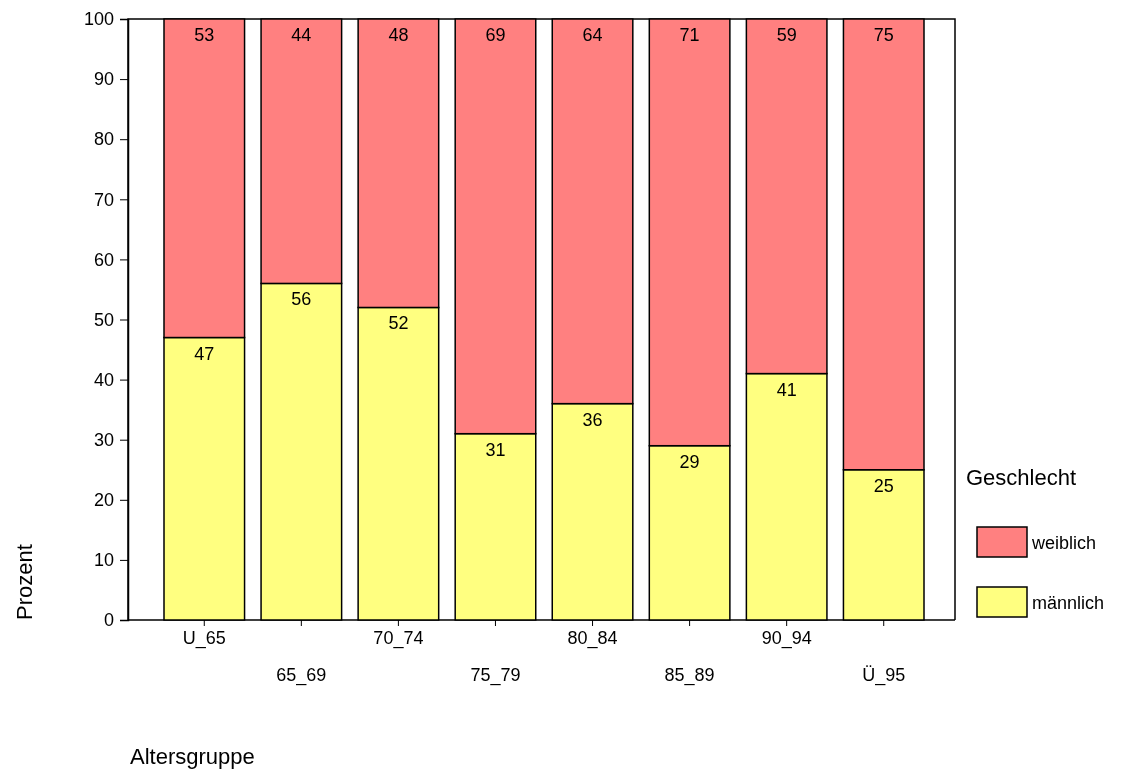 Image resolution: width=1126 pixels, height=769 pixels. I want to click on data-label: 47, so click(204, 353).